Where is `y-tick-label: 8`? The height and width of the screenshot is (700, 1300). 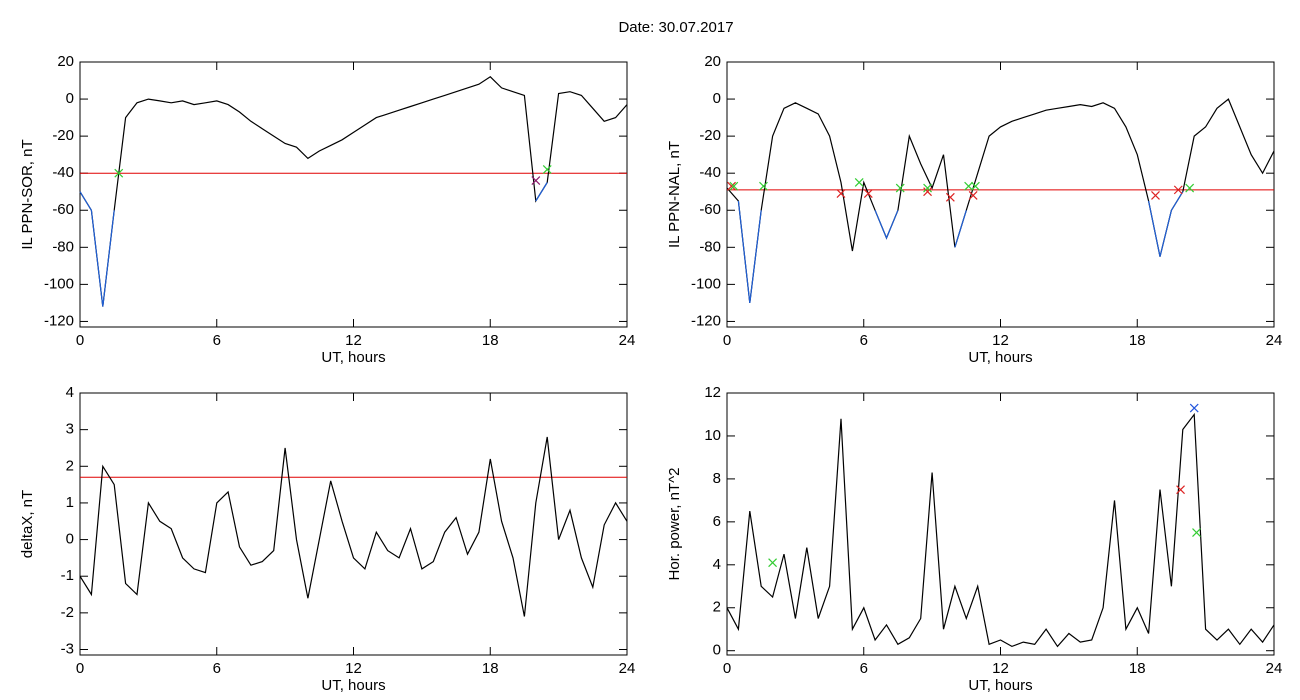 y-tick-label: 8 is located at coordinates (717, 478).